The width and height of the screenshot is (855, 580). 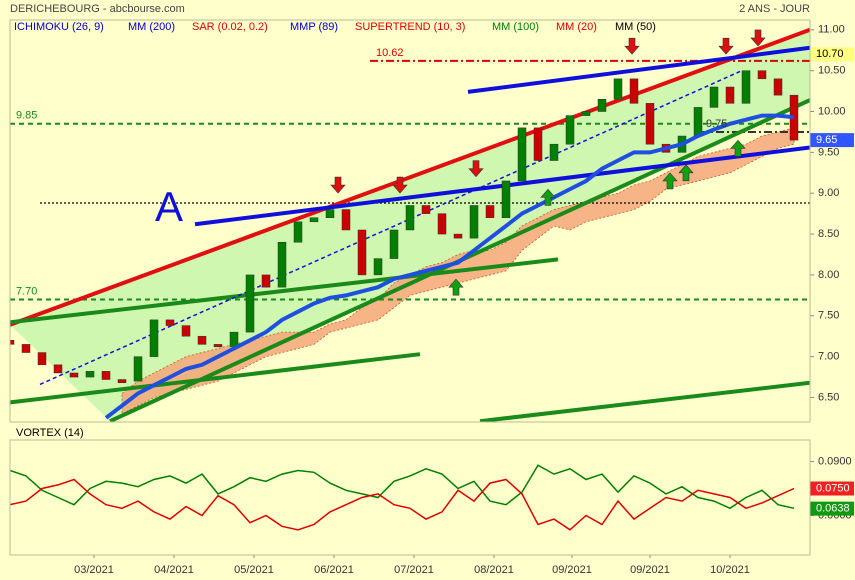 I want to click on last-value-label: 0.0638, so click(x=833, y=509).